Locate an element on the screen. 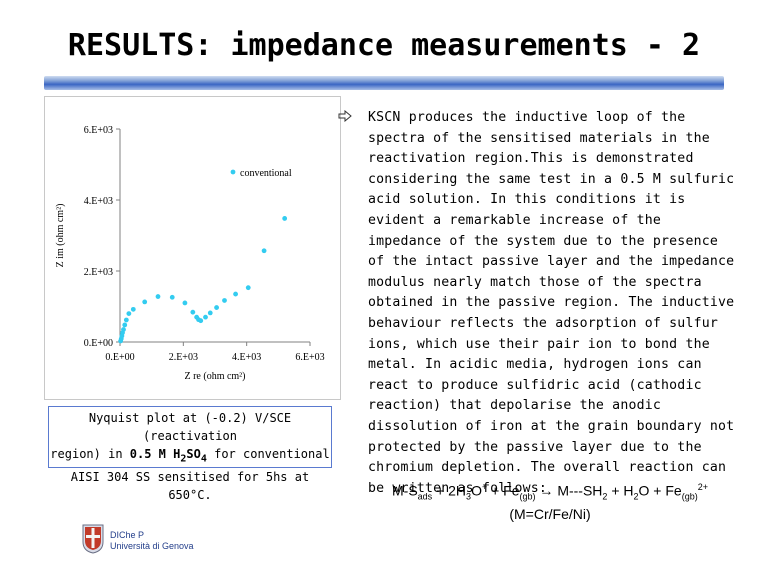 The image size is (768, 576). legend-label: conventional is located at coordinates (266, 173).